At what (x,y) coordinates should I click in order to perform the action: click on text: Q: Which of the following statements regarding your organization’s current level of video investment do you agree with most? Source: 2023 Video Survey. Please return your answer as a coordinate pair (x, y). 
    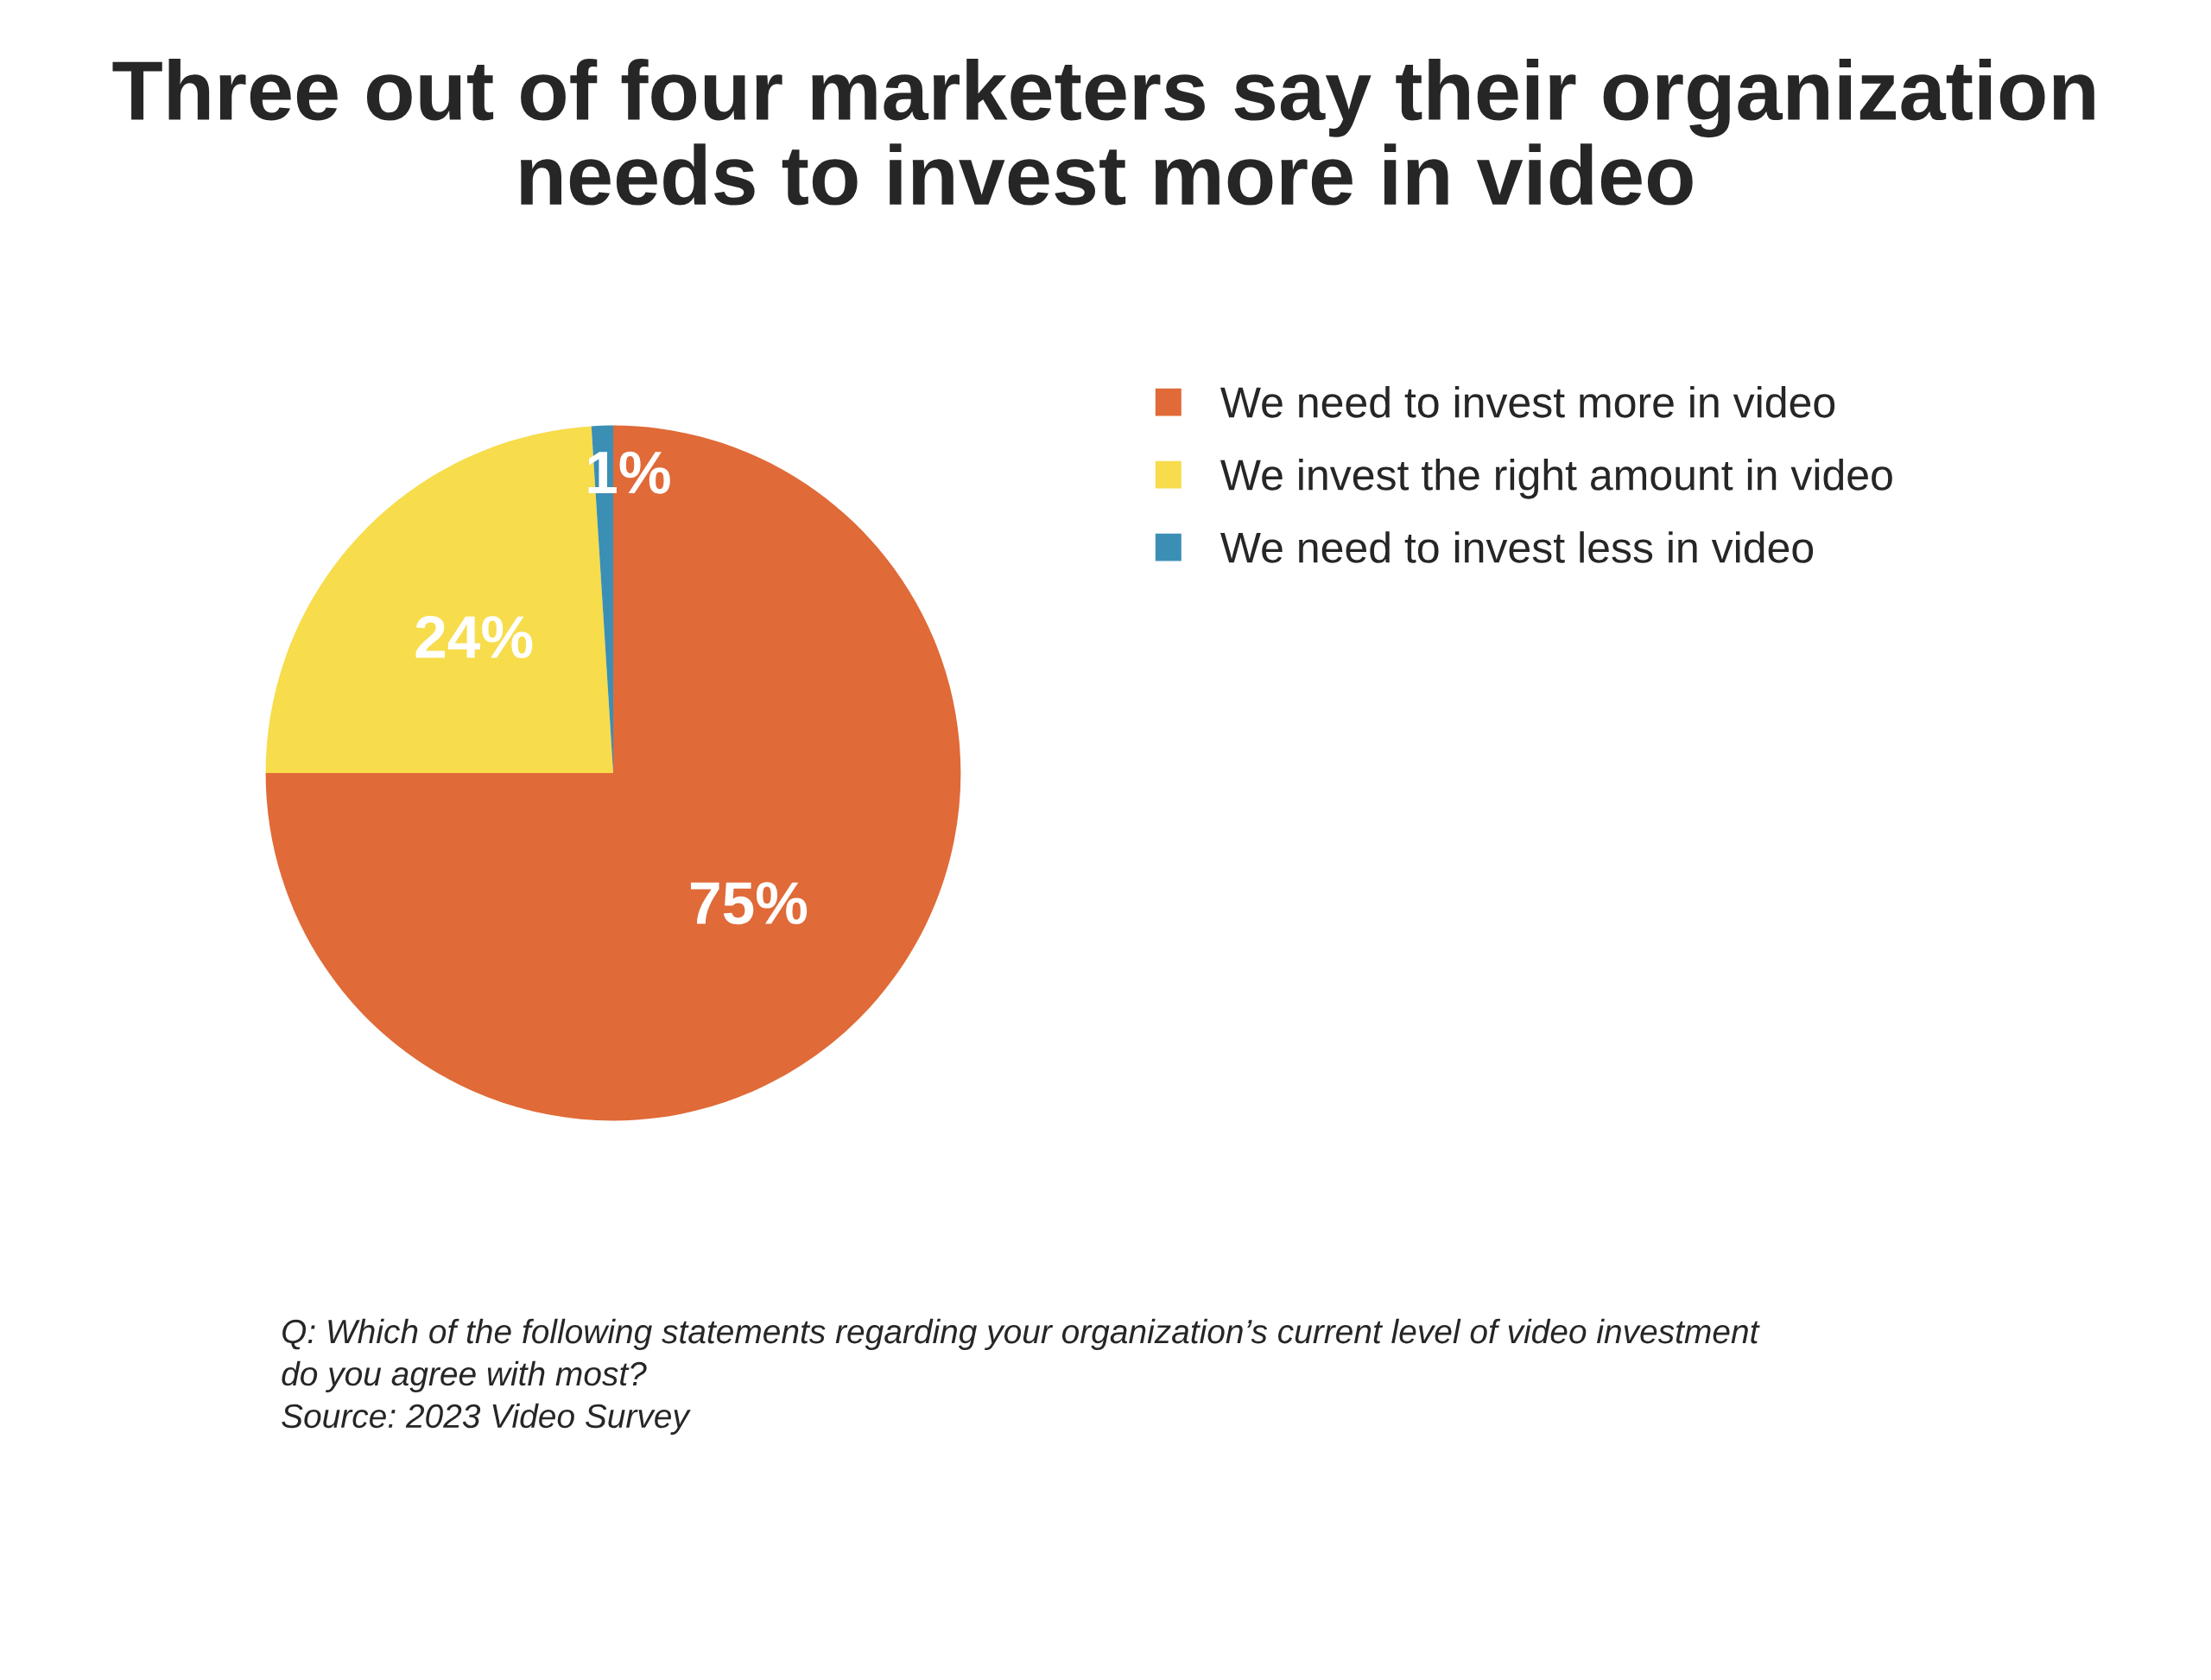
    Looking at the image, I should click on (1021, 1377).